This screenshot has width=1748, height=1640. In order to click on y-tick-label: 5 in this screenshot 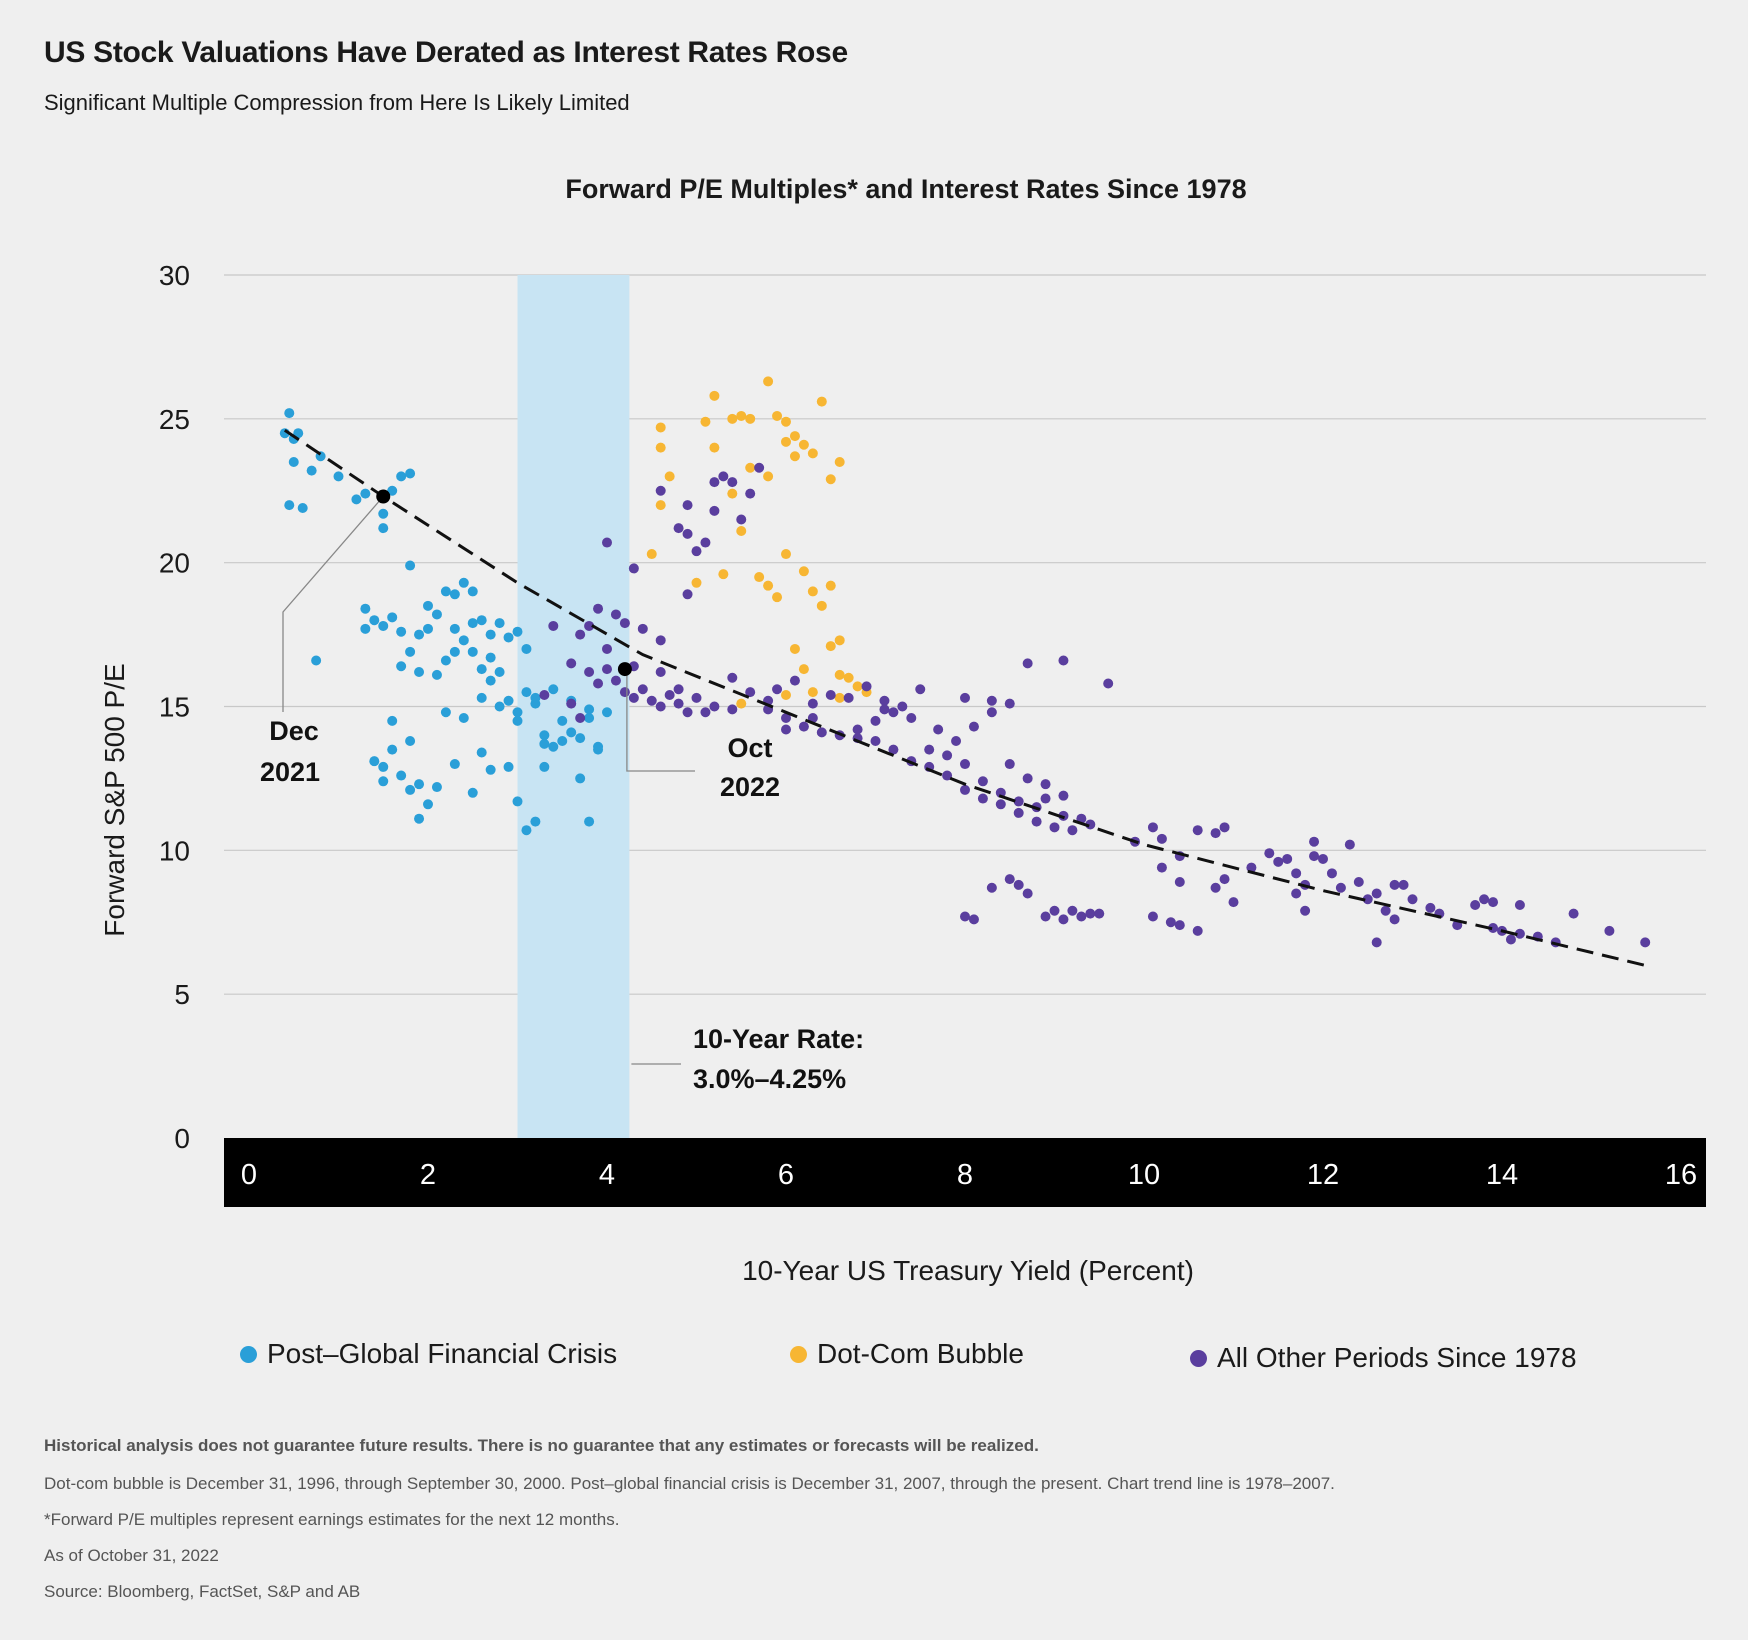, I will do `click(182, 994)`.